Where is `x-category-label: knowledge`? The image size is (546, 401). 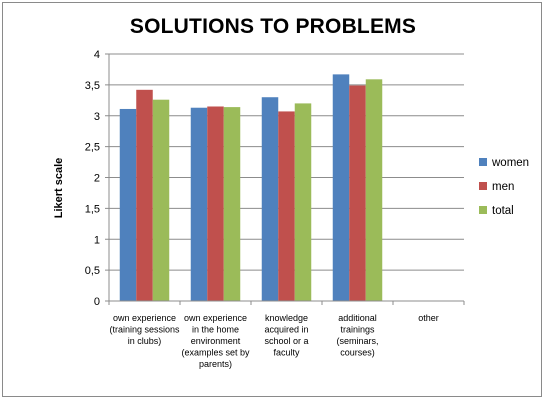
x-category-label: knowledge is located at coordinates (286, 318).